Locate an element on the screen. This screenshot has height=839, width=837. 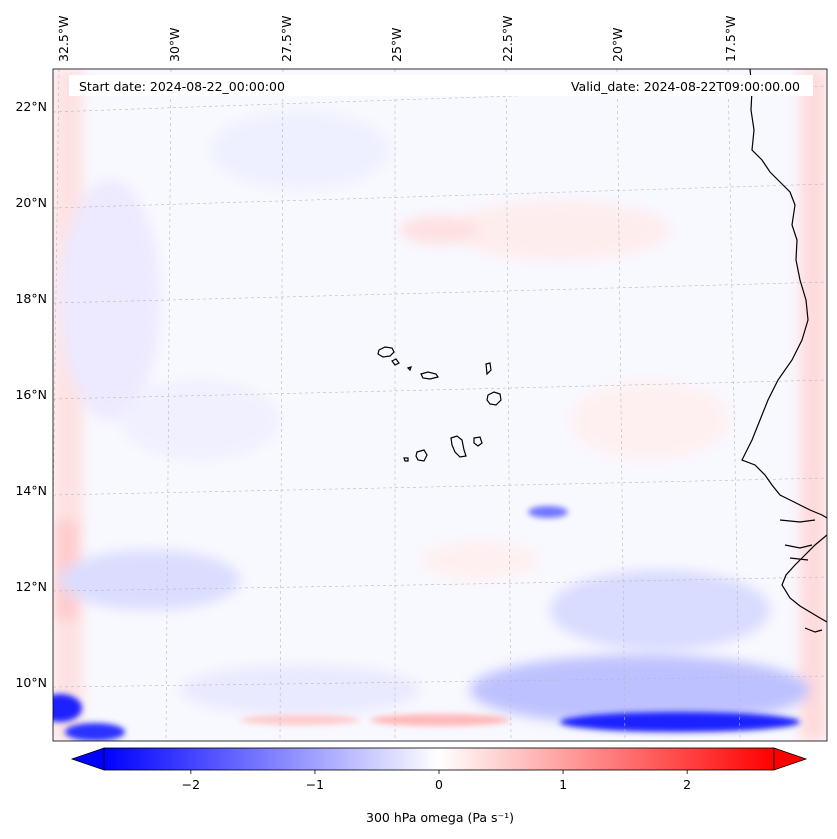
colorbar-tick-label: −1 is located at coordinates (315, 784).